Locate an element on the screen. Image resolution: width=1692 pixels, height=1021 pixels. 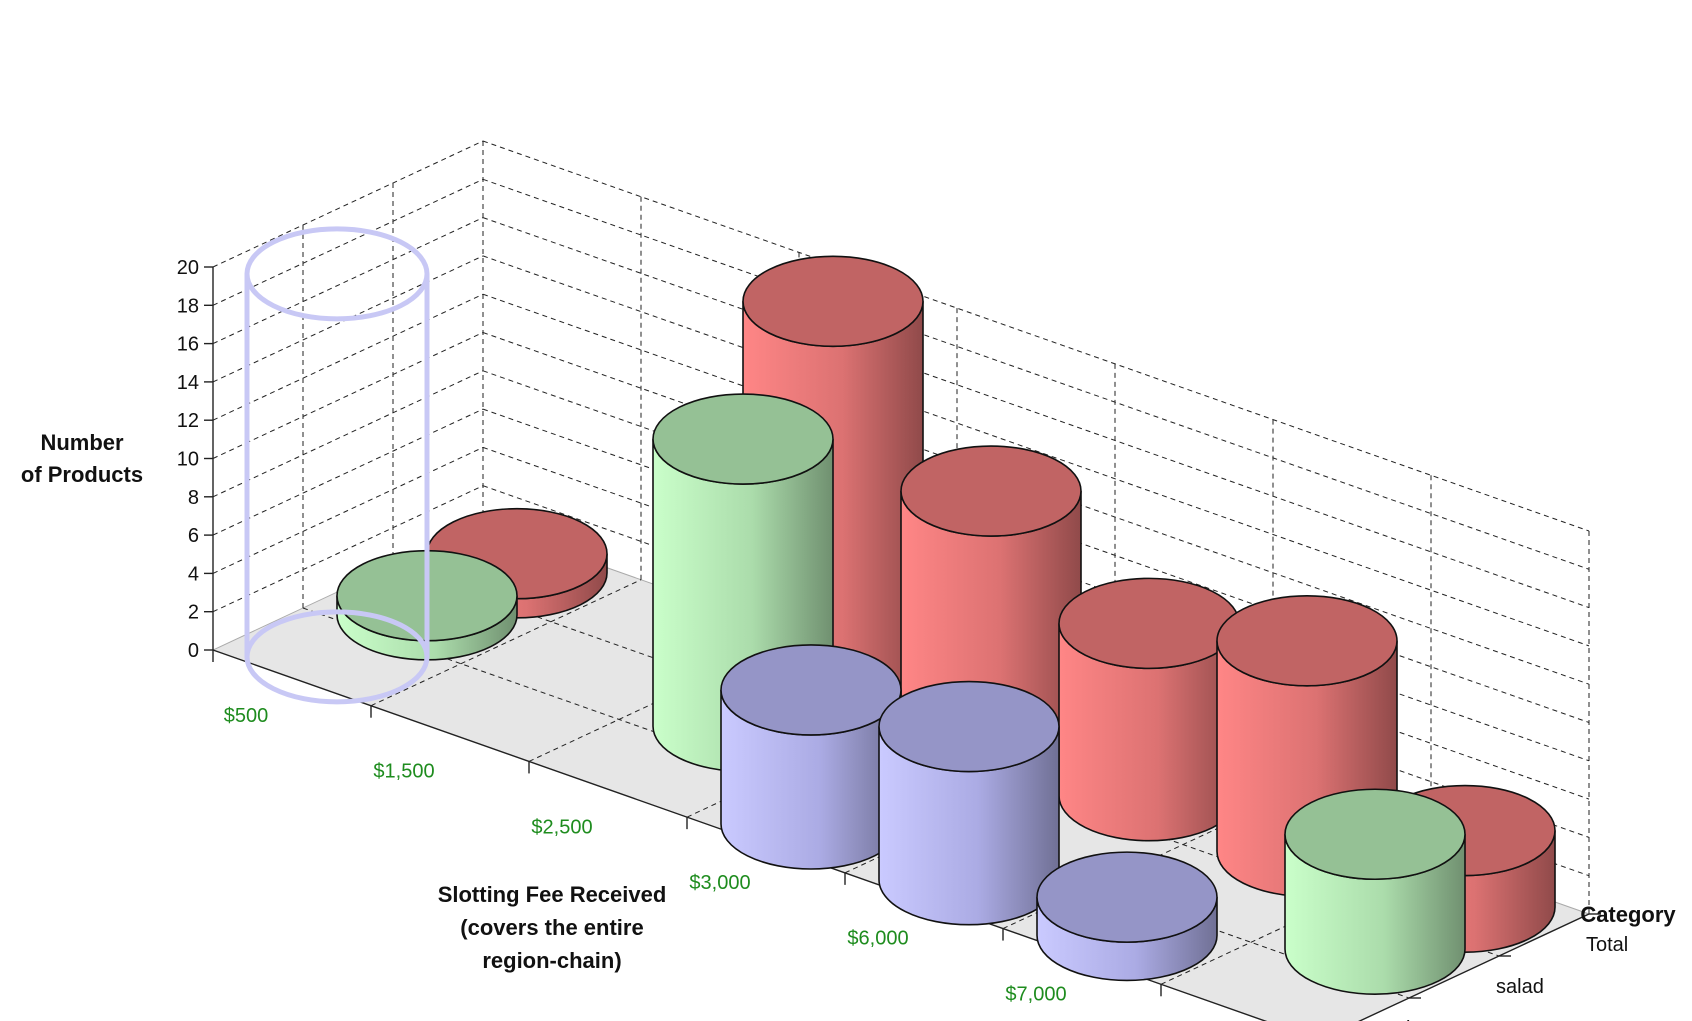
x-tick-label: $7,000 is located at coordinates (1035, 994).